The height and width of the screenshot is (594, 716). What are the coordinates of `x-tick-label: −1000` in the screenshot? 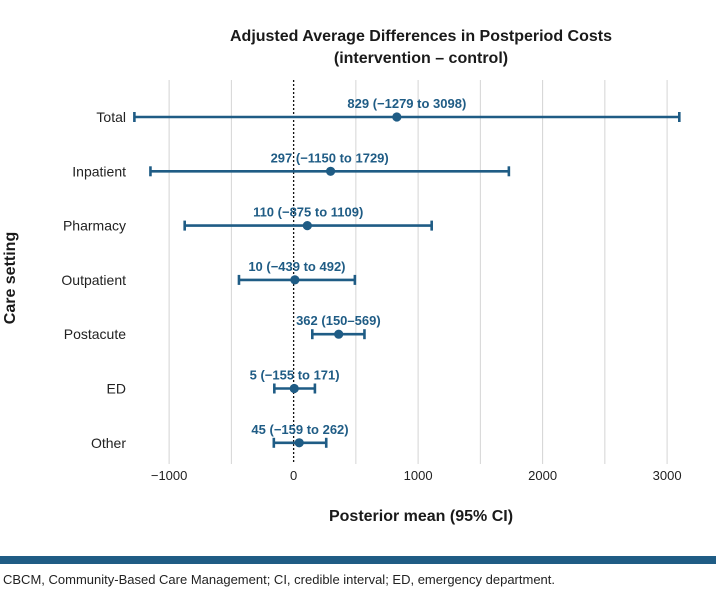 It's located at (169, 475).